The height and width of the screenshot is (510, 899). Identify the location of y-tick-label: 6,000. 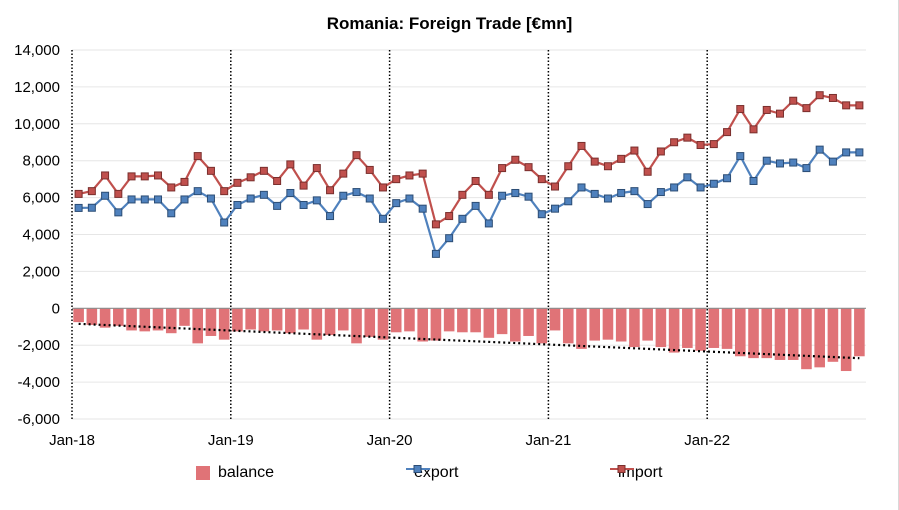
(41, 198).